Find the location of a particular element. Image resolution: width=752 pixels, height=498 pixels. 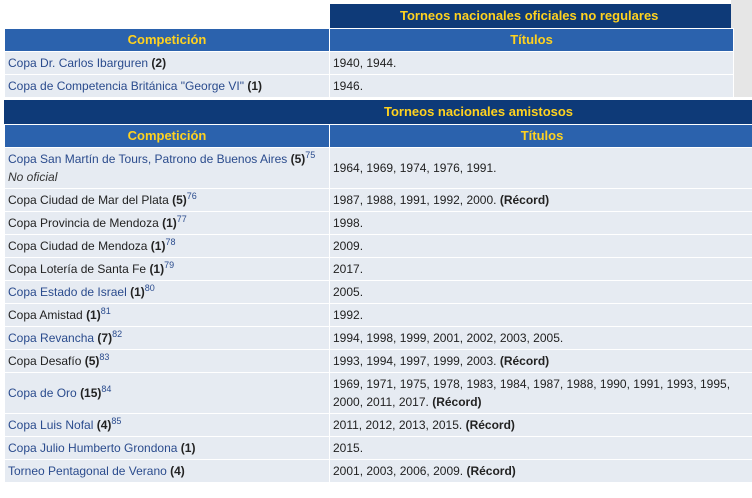

titles: 2001, 2003, 2006, 2009. is located at coordinates (398, 471).